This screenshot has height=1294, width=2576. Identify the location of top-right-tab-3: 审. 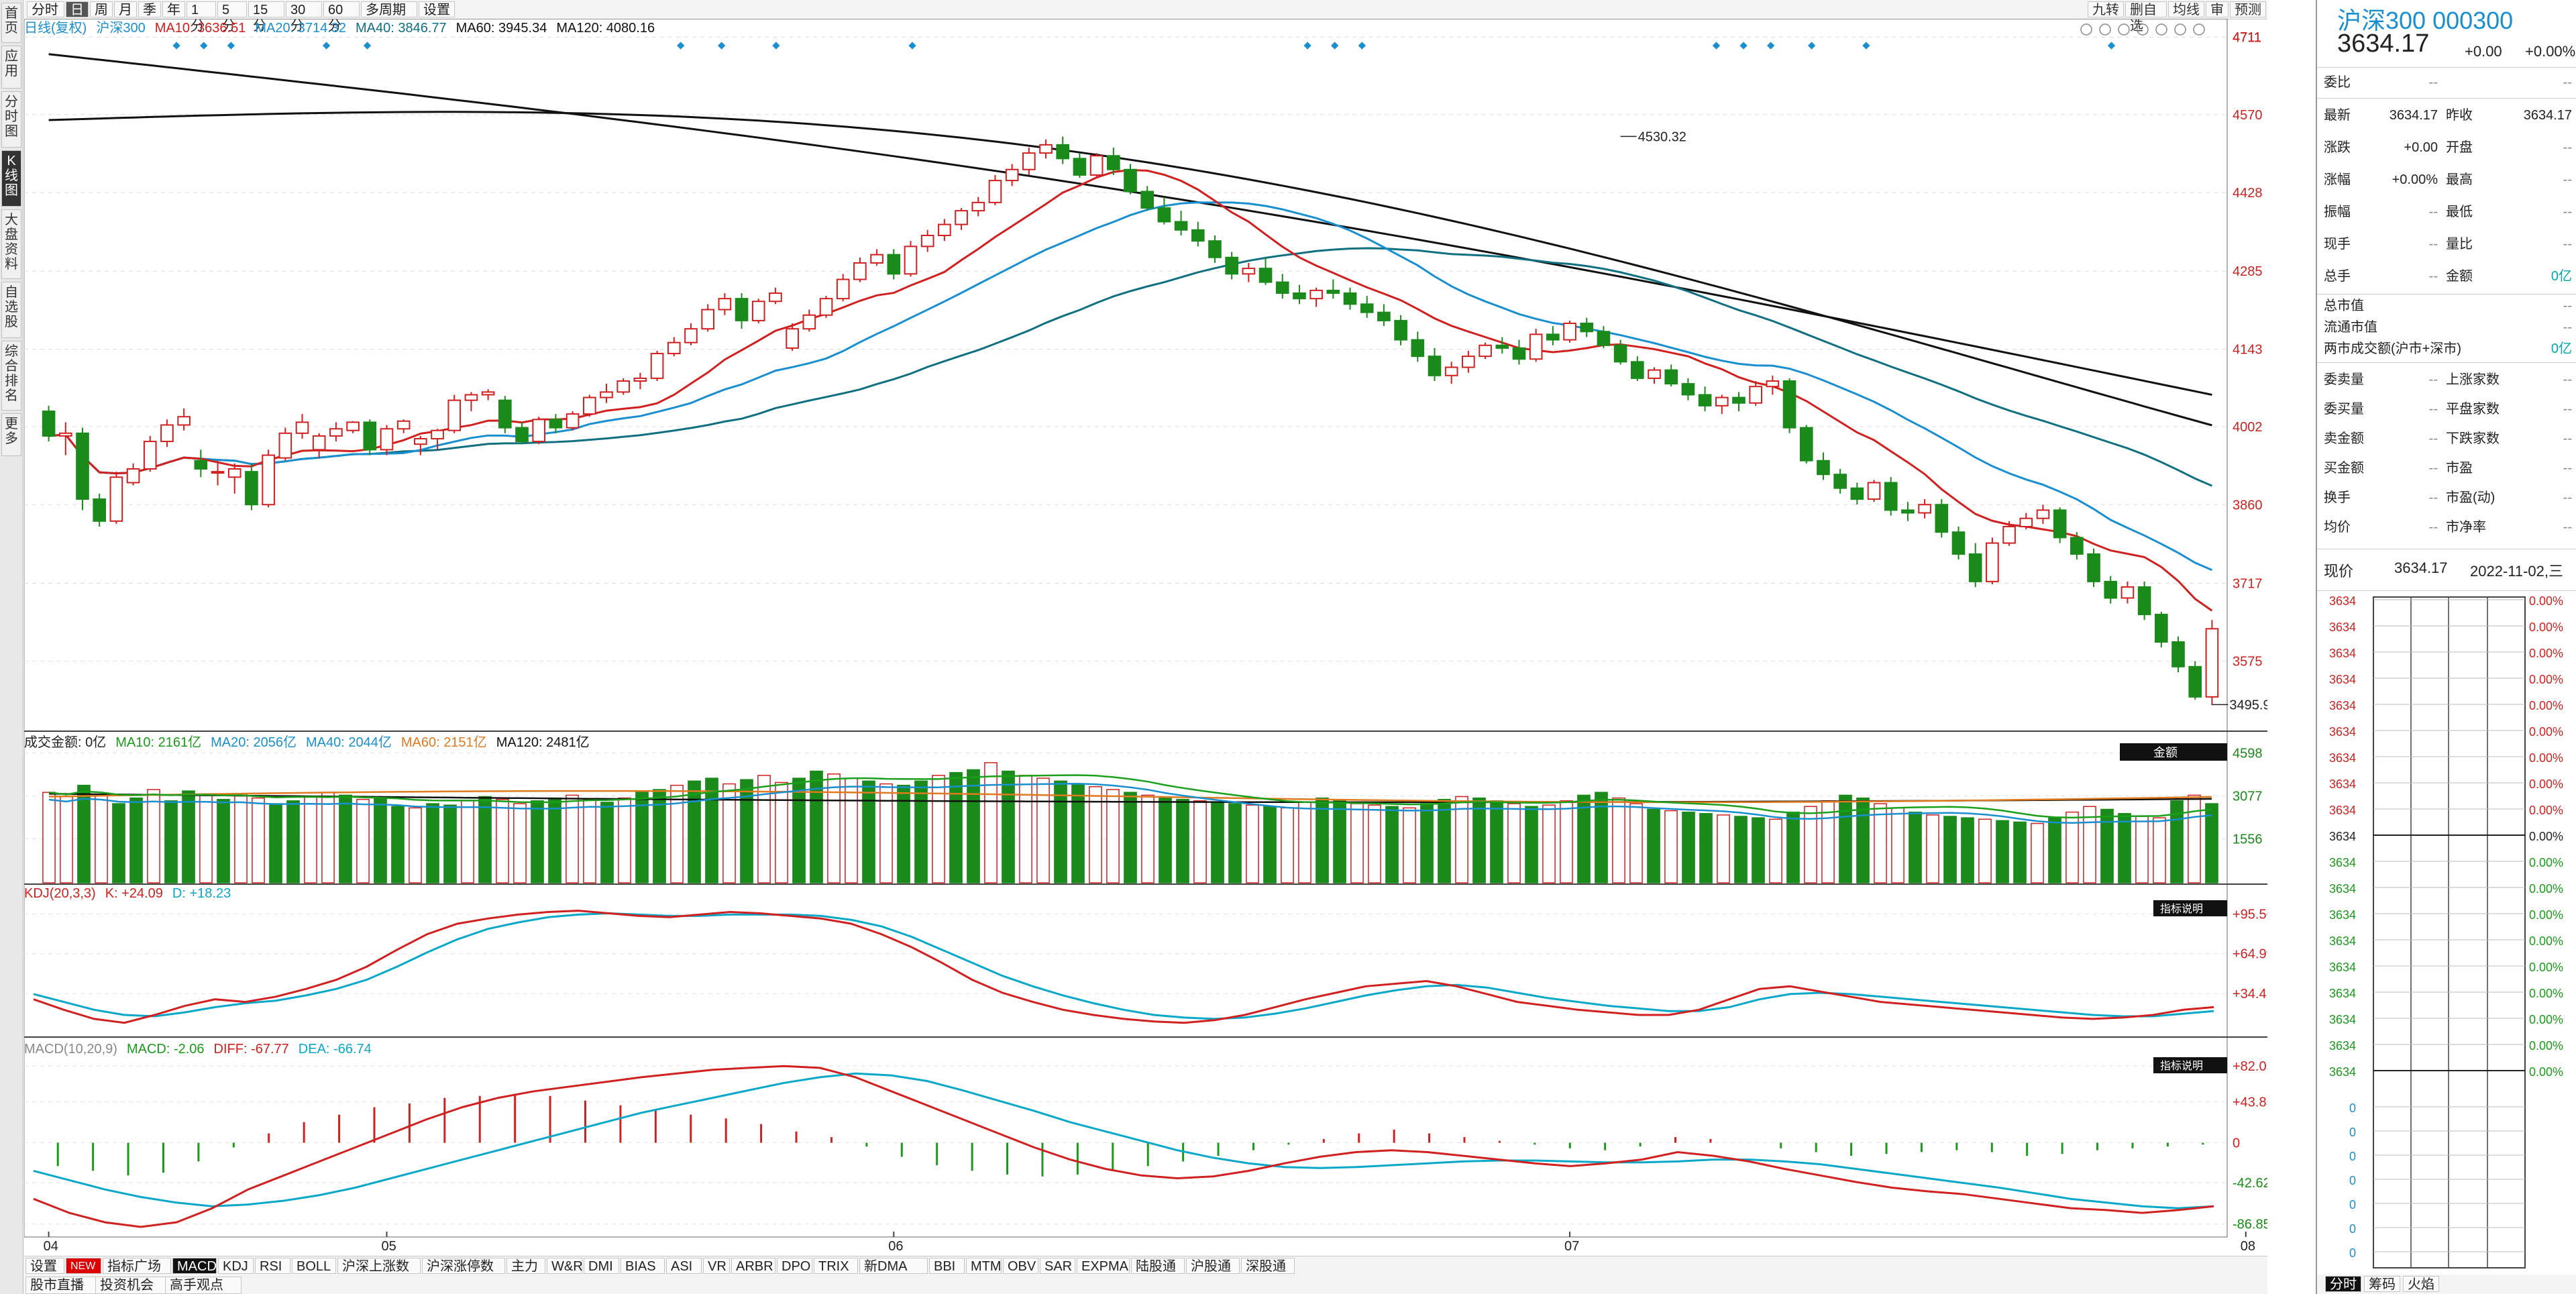
(2217, 9).